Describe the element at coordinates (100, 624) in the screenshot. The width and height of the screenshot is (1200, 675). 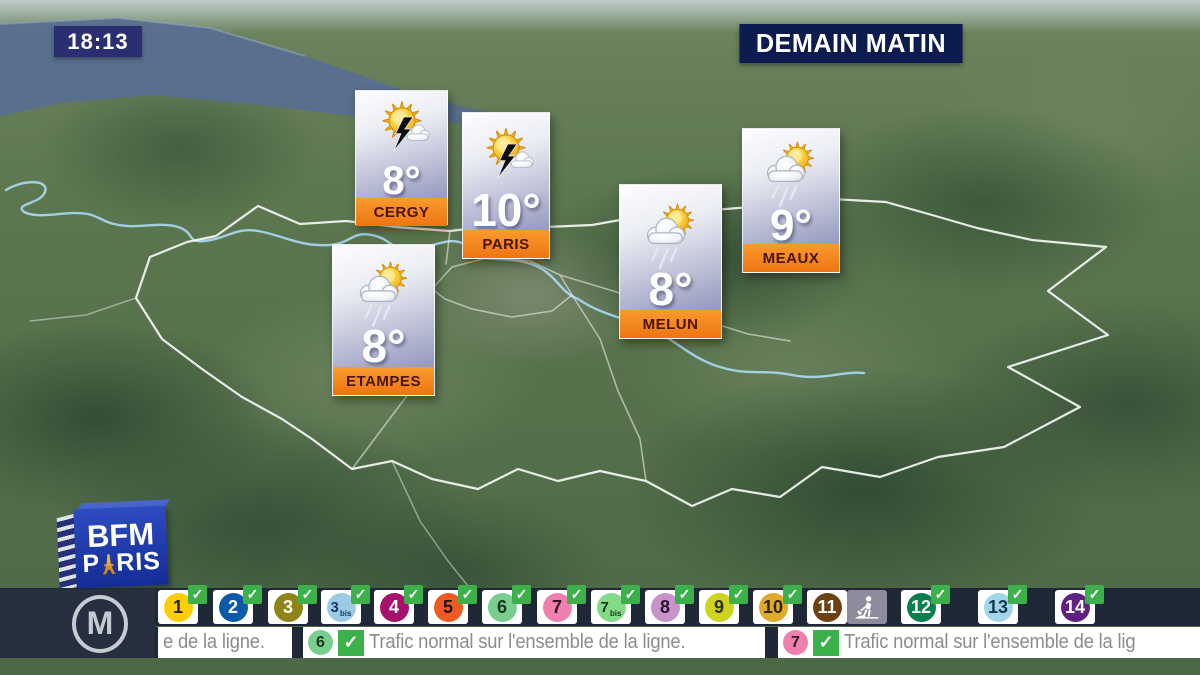
I see `metro-logo: M` at that location.